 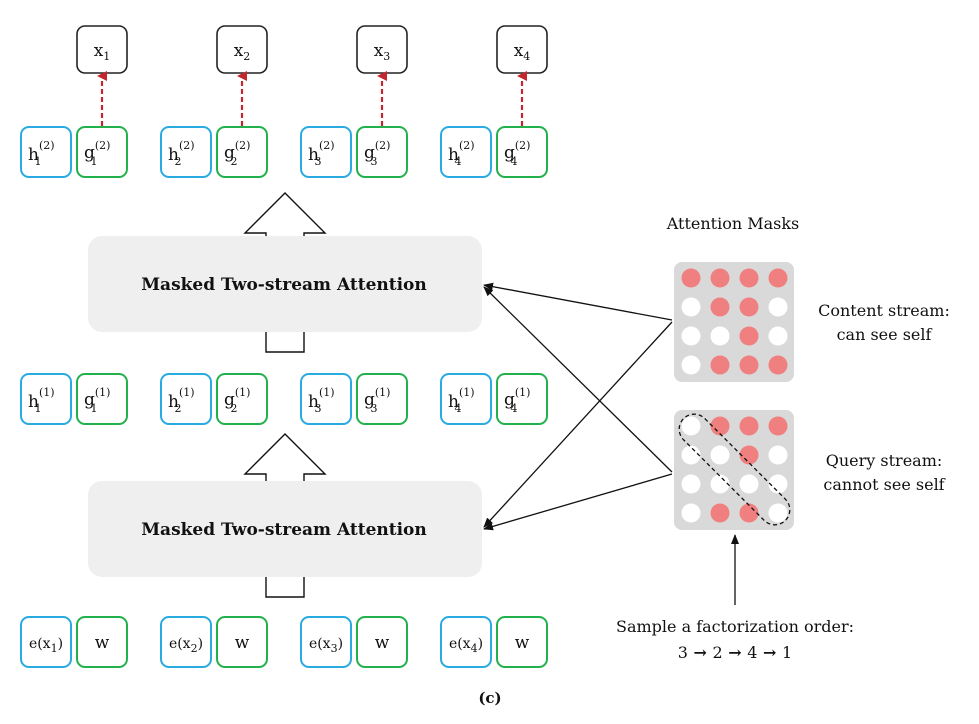 What do you see at coordinates (285, 342) in the screenshot?
I see `top-flow-arrow-stub` at bounding box center [285, 342].